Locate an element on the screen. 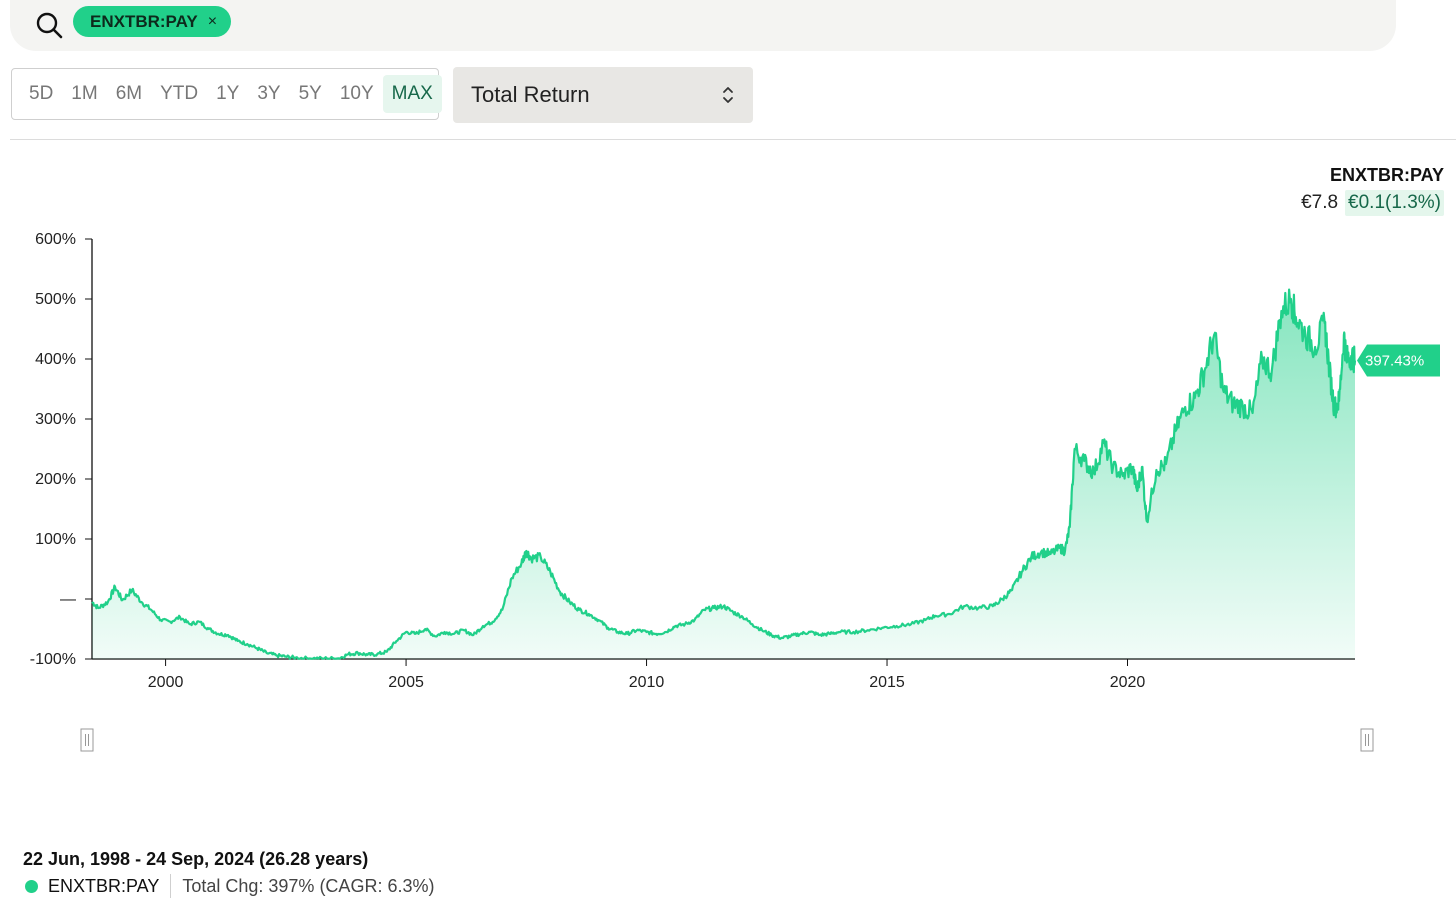 The width and height of the screenshot is (1456, 916). footer-ticker: ENXTBR:PAY is located at coordinates (104, 885).